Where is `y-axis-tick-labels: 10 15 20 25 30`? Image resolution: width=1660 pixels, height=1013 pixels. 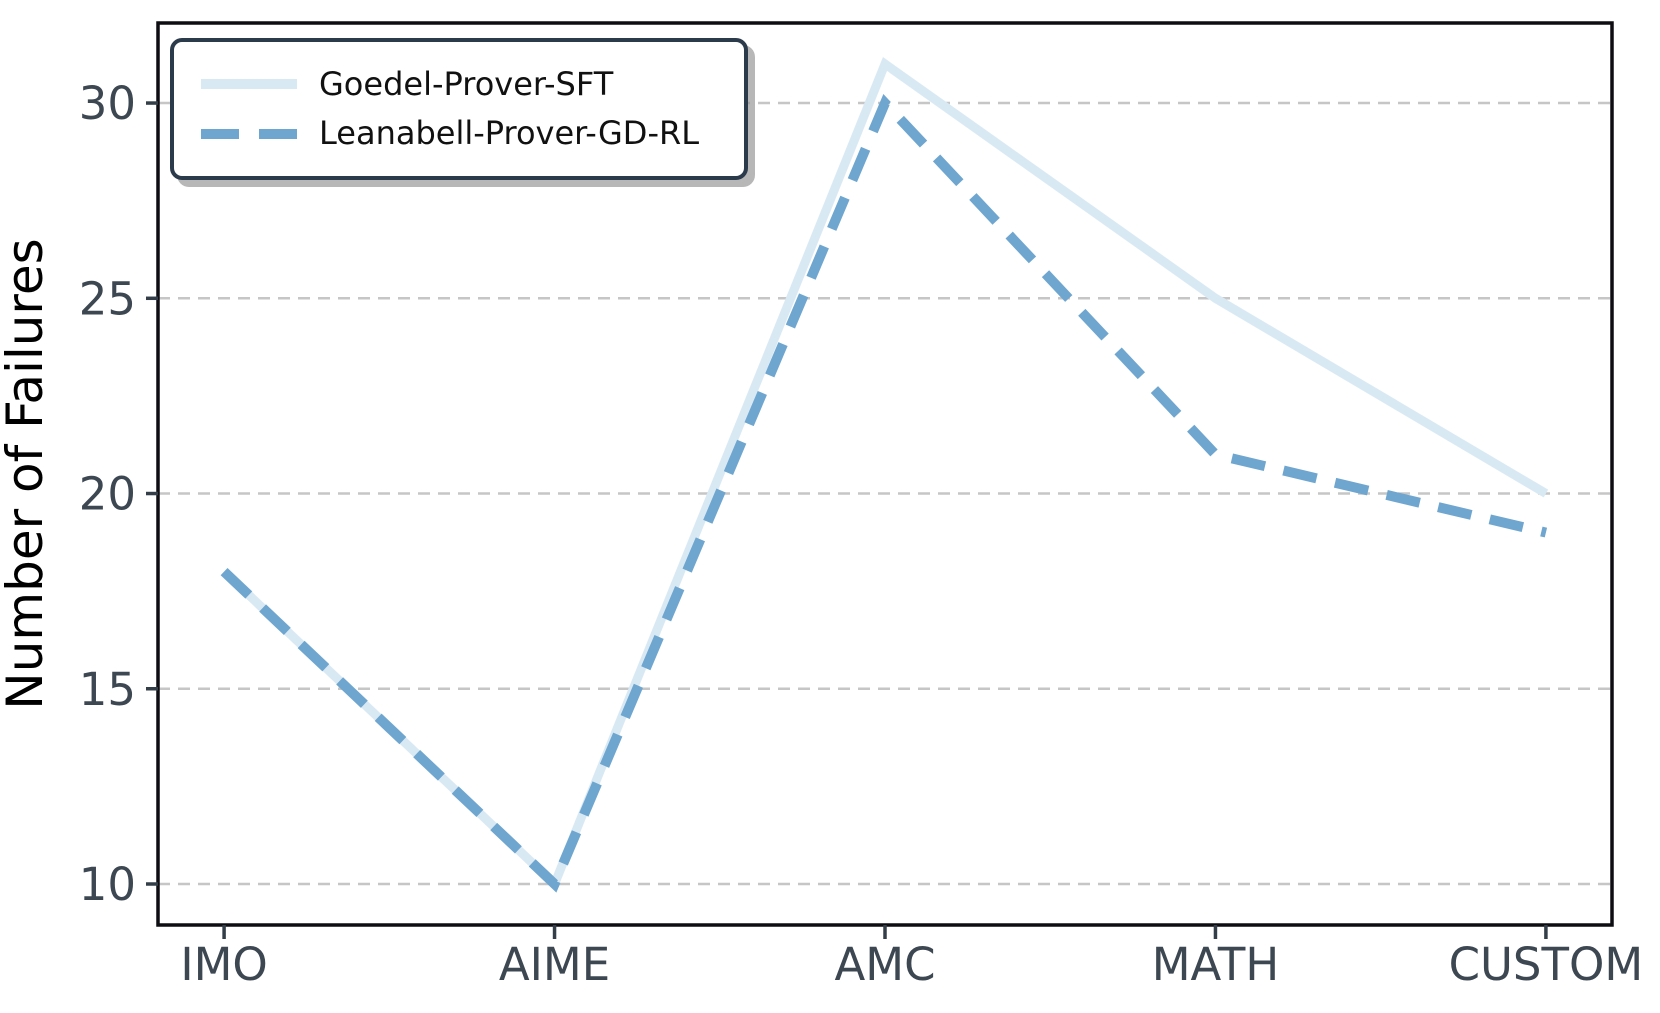
y-axis-tick-labels: 10 15 20 25 30 is located at coordinates (107, 494).